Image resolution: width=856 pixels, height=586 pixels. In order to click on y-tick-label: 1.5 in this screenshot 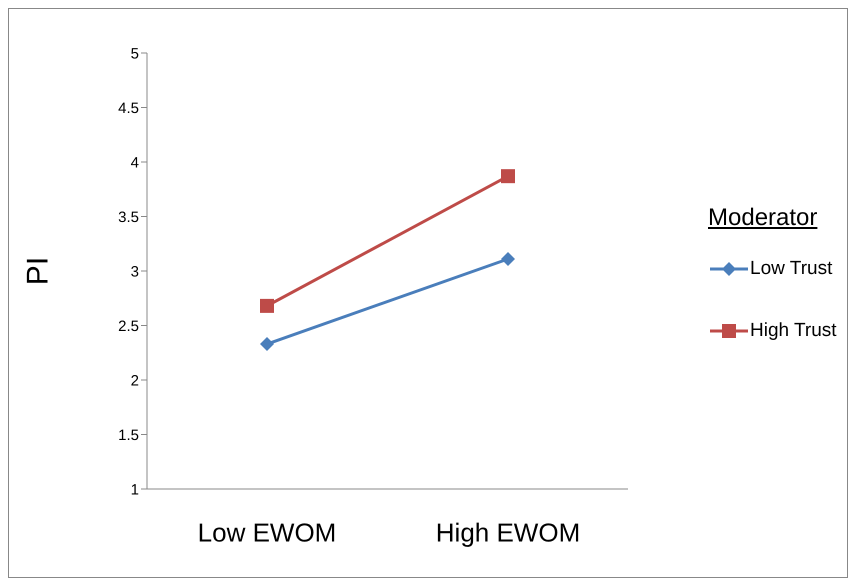, I will do `click(128, 435)`.